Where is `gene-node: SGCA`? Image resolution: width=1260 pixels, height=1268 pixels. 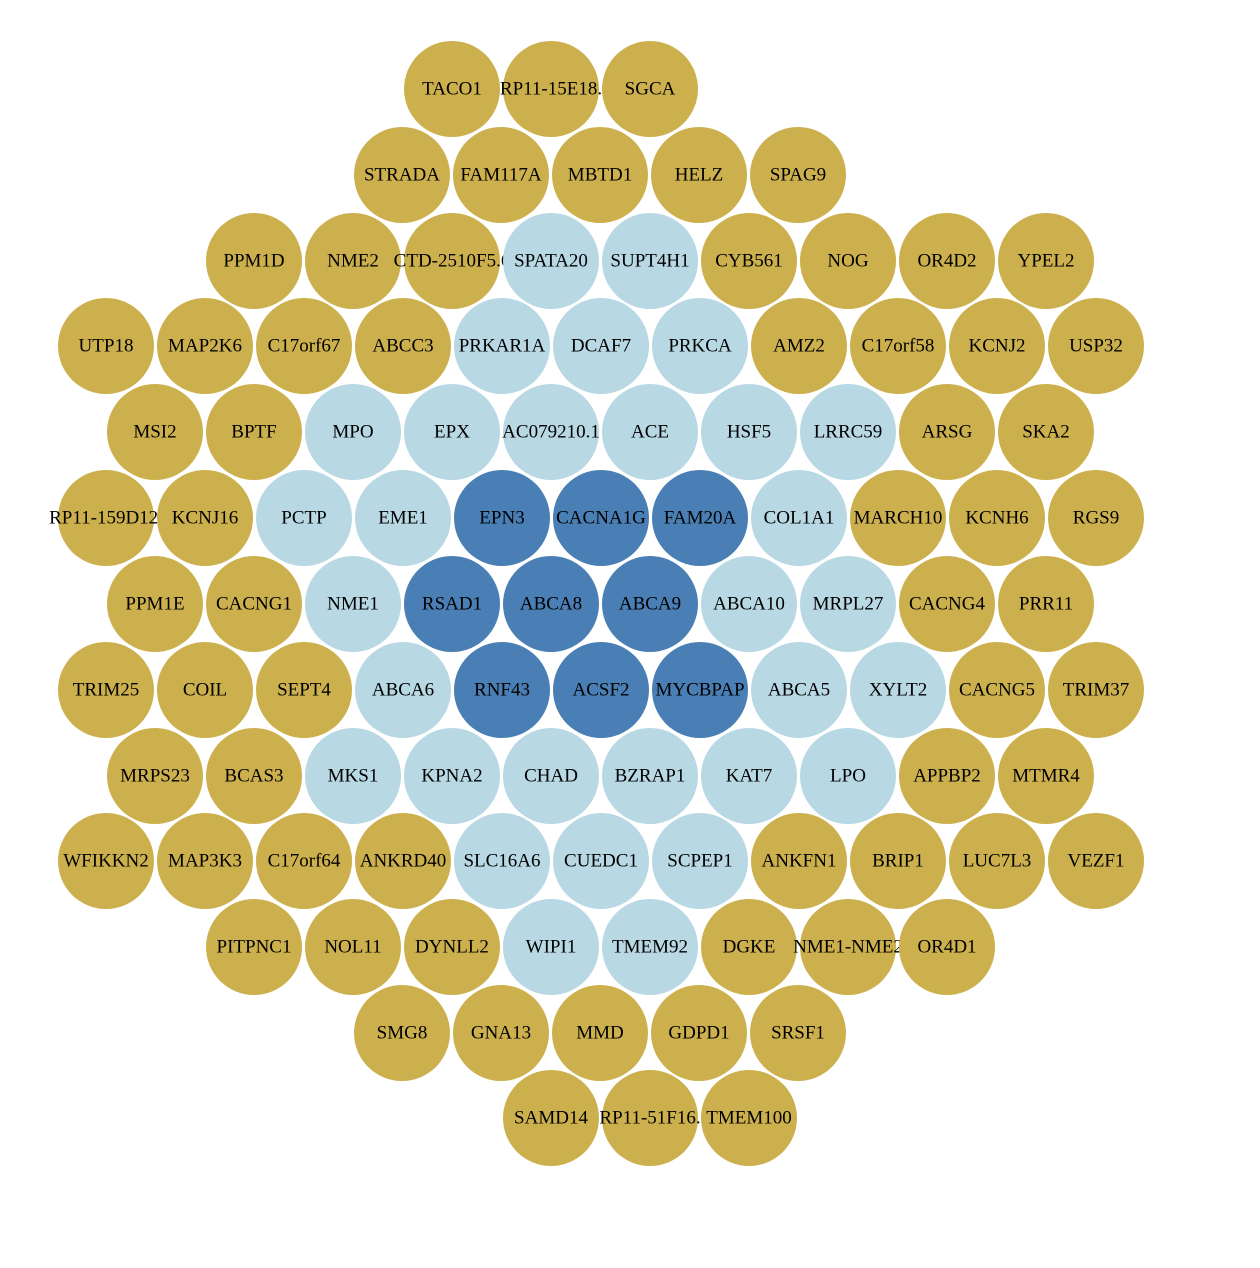 gene-node: SGCA is located at coordinates (650, 89).